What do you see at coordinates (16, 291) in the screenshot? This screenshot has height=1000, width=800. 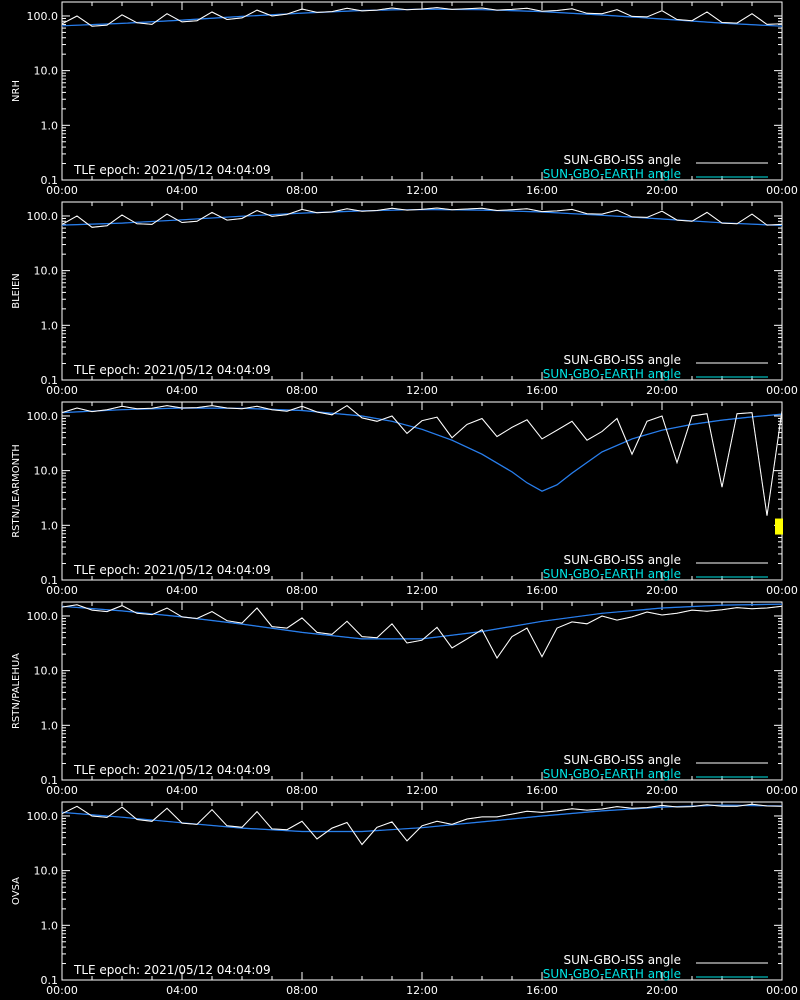 I see `y-axis-label: BLEIEN` at bounding box center [16, 291].